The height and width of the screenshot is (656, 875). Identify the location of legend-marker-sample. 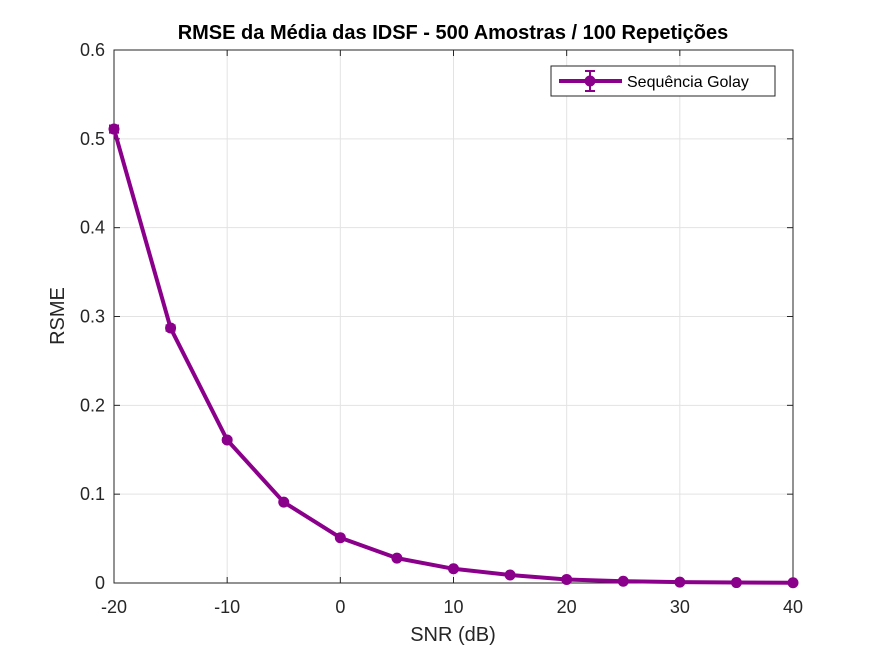
(590, 81).